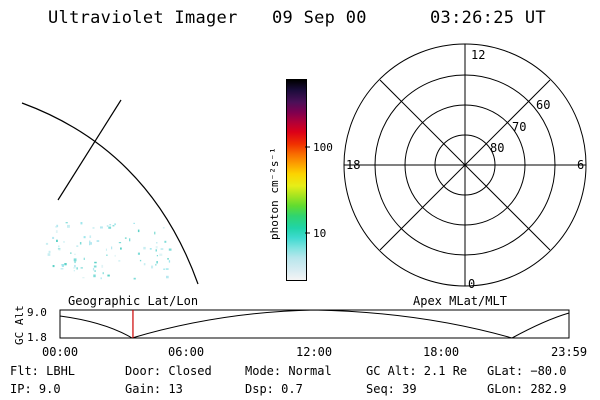 This screenshot has height=400, width=600. Describe the element at coordinates (323, 147) in the screenshot. I see `colorbar-tick-100: 100` at that location.